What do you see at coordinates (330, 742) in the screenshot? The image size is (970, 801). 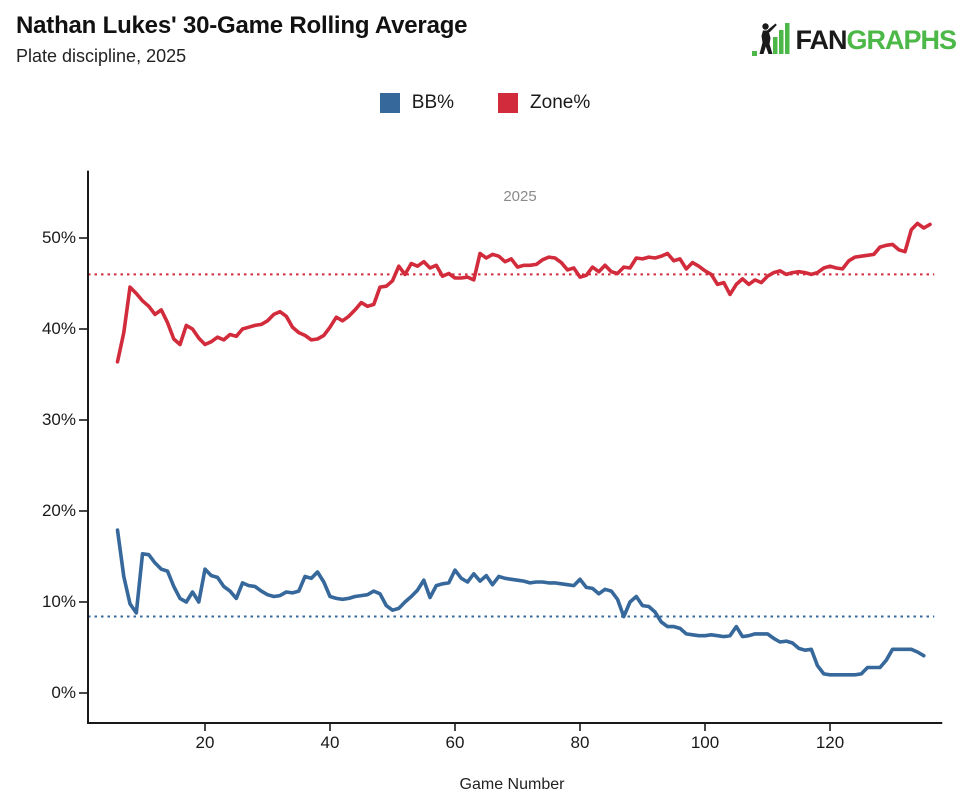 I see `x-tick-40: 40` at bounding box center [330, 742].